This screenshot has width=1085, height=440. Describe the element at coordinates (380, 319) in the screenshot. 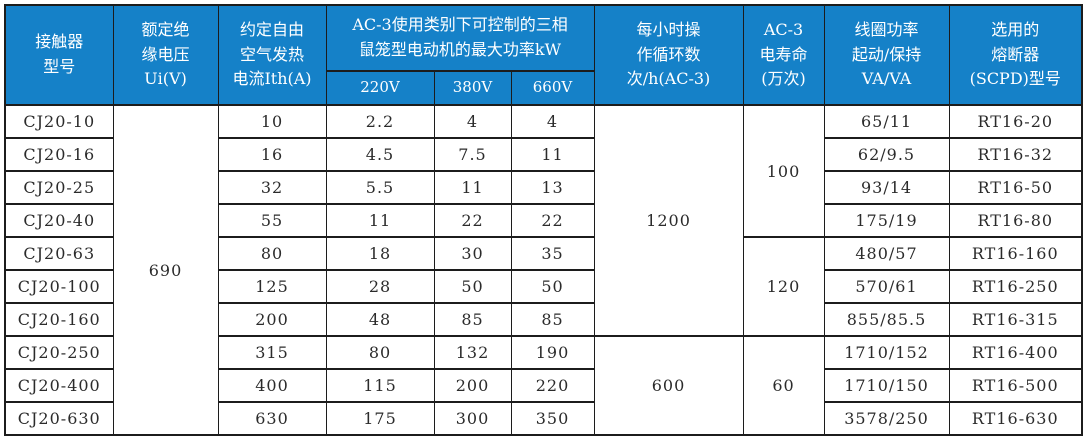

I see `cell-kw220: 48` at that location.